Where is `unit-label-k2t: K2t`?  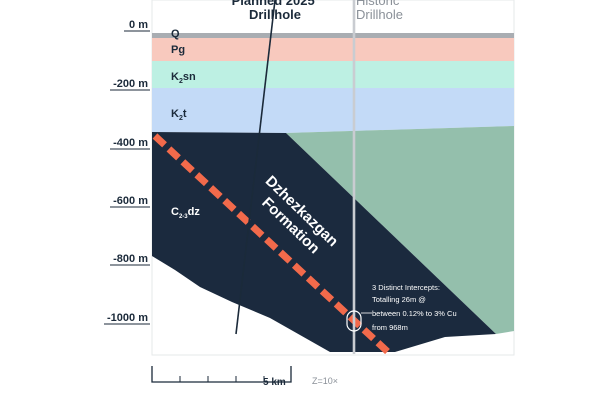
unit-label-k2t: K2t is located at coordinates (179, 115).